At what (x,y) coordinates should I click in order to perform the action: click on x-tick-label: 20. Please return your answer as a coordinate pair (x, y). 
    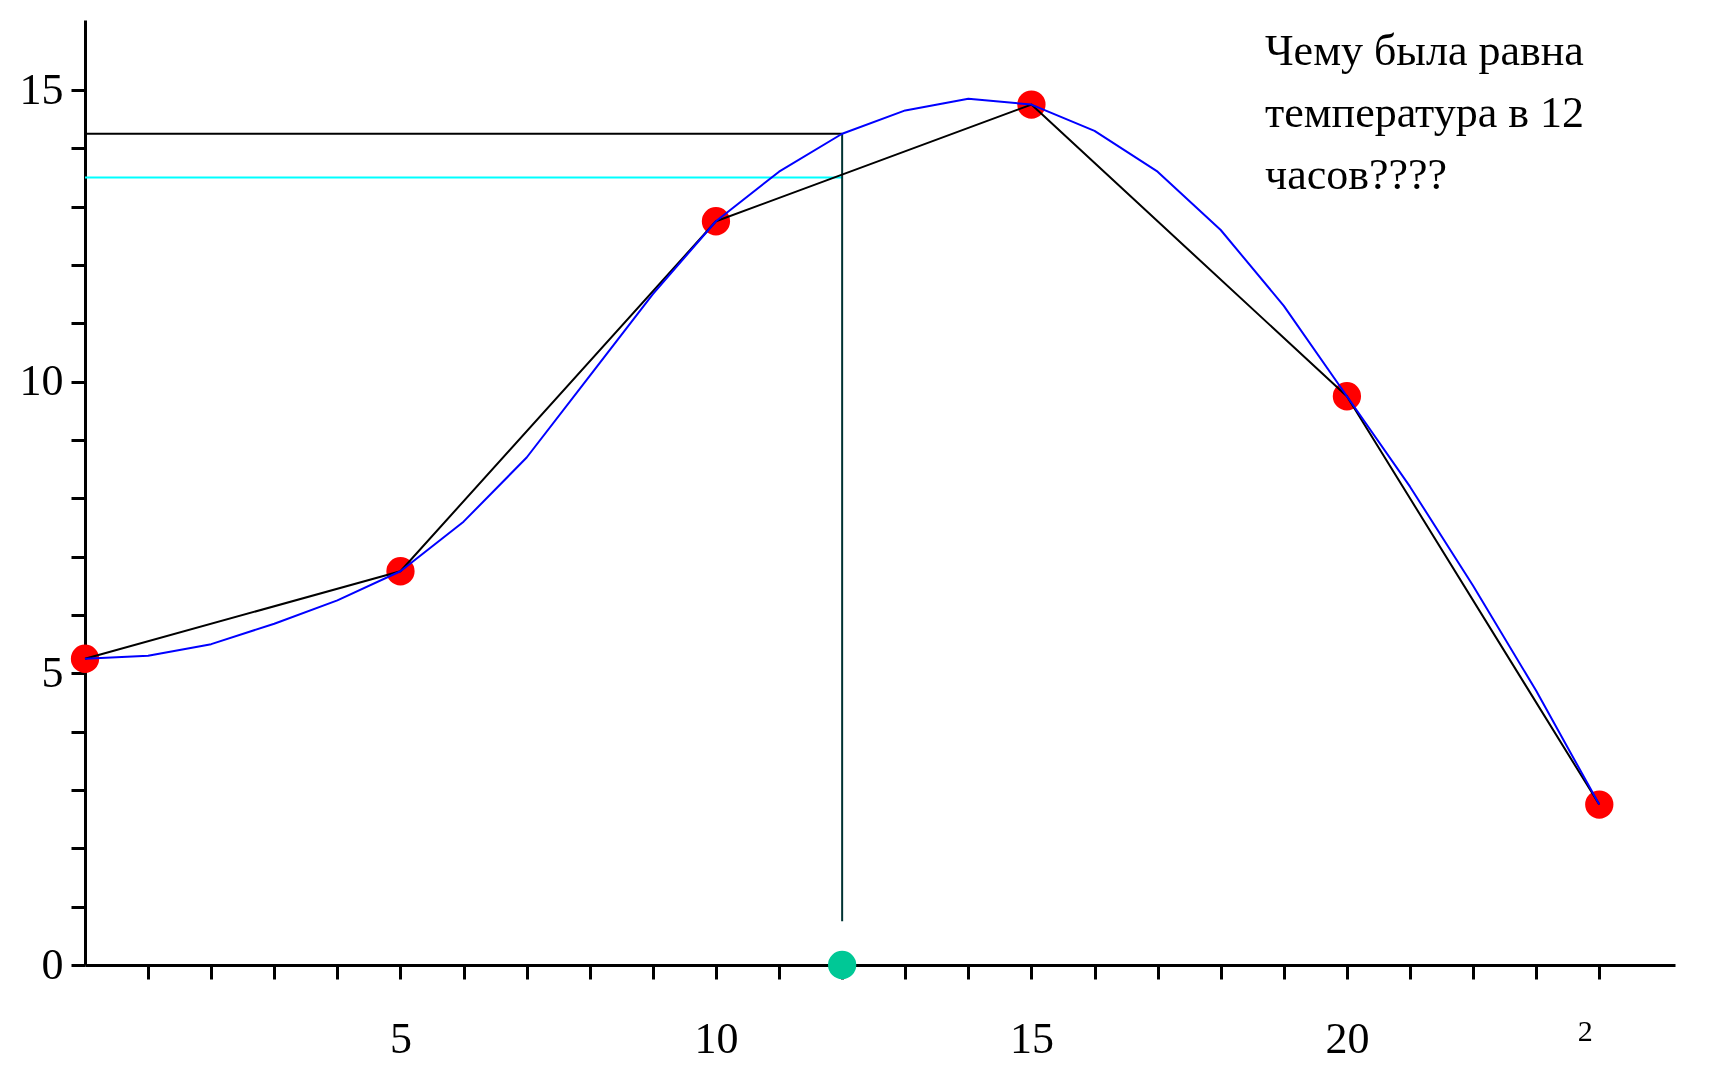
    Looking at the image, I should click on (1347, 1038).